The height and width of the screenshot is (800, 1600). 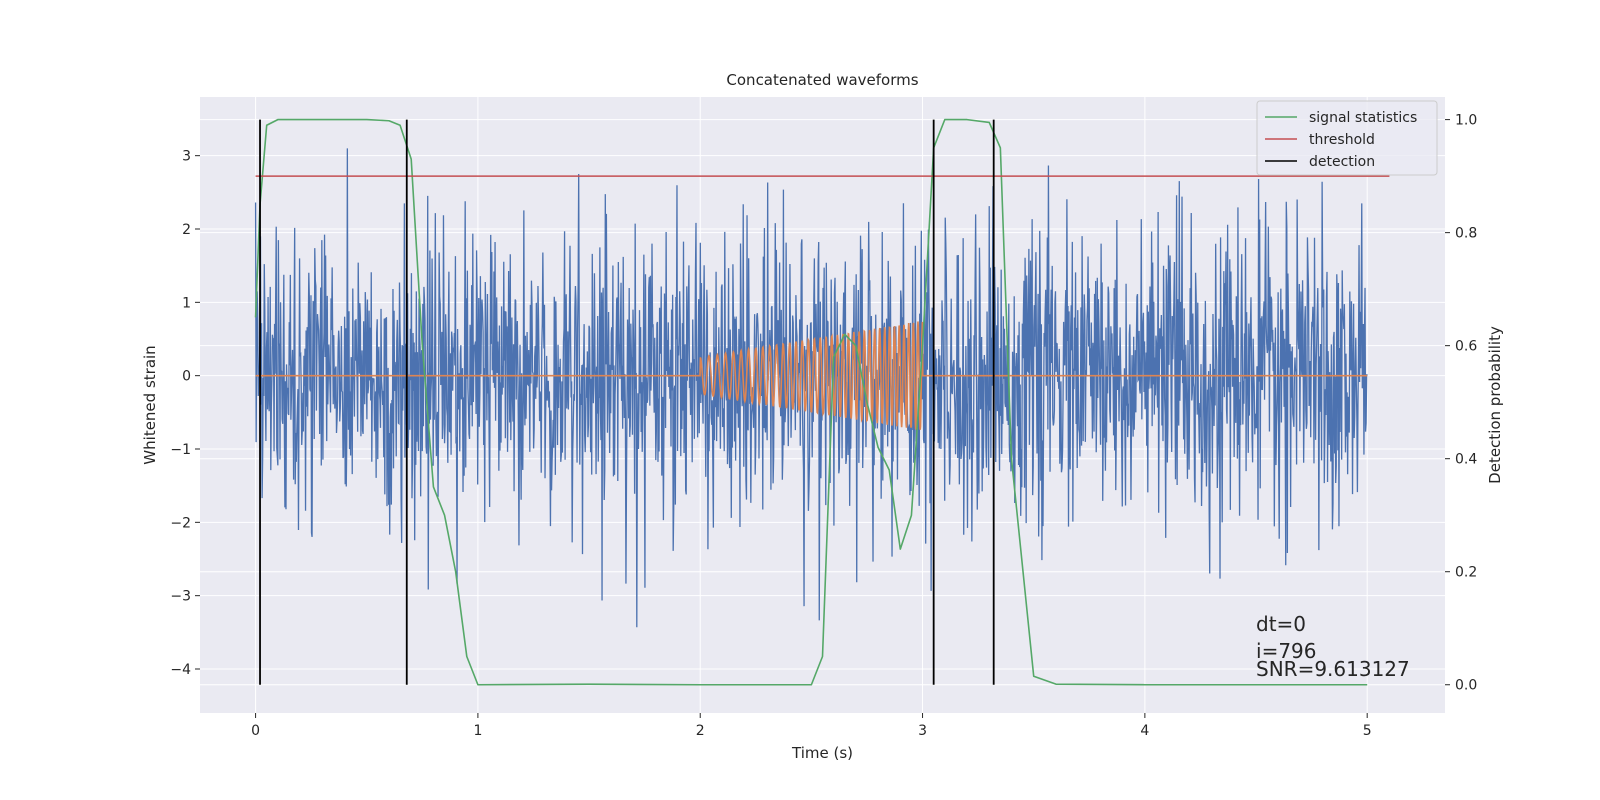 What do you see at coordinates (922, 731) in the screenshot?
I see `x-tick-label: 3` at bounding box center [922, 731].